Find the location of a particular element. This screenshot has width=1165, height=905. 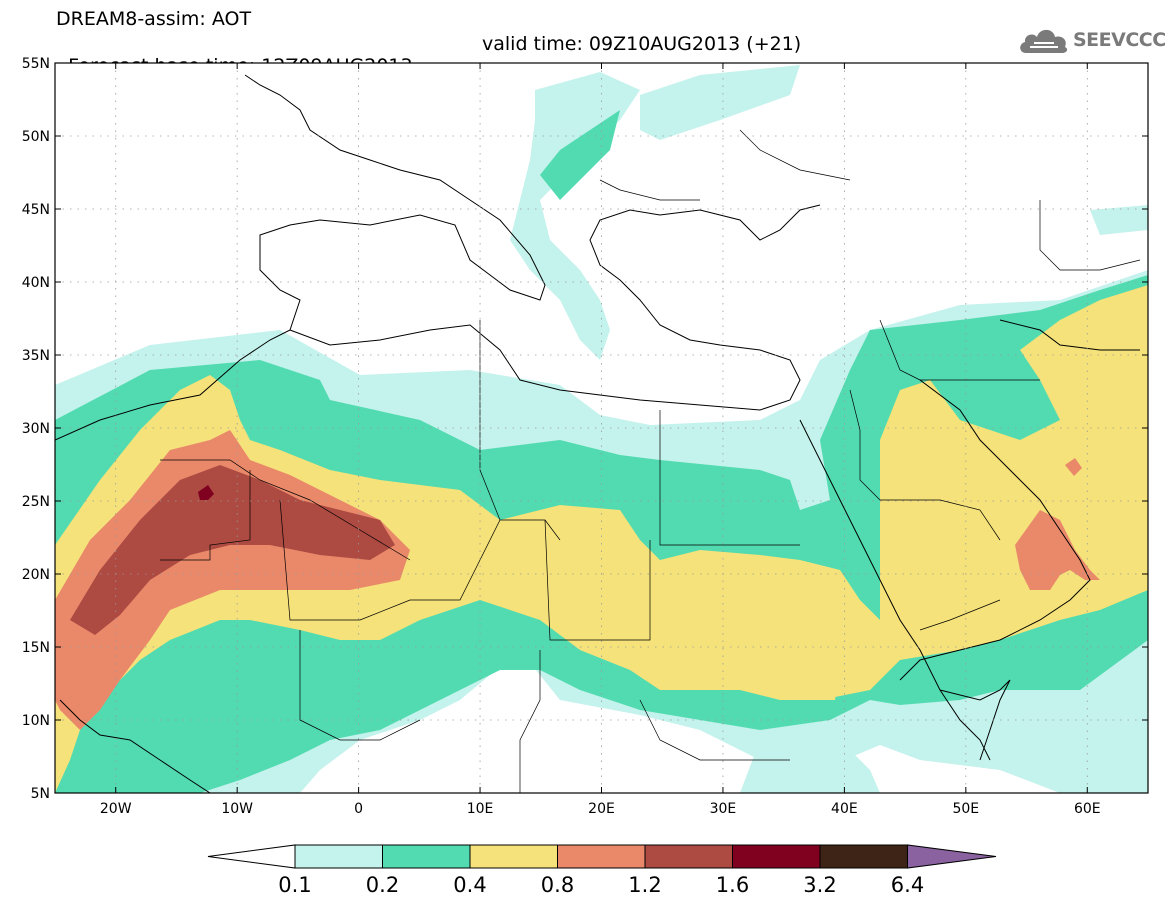

lon-tick-label: 0 is located at coordinates (358, 809).